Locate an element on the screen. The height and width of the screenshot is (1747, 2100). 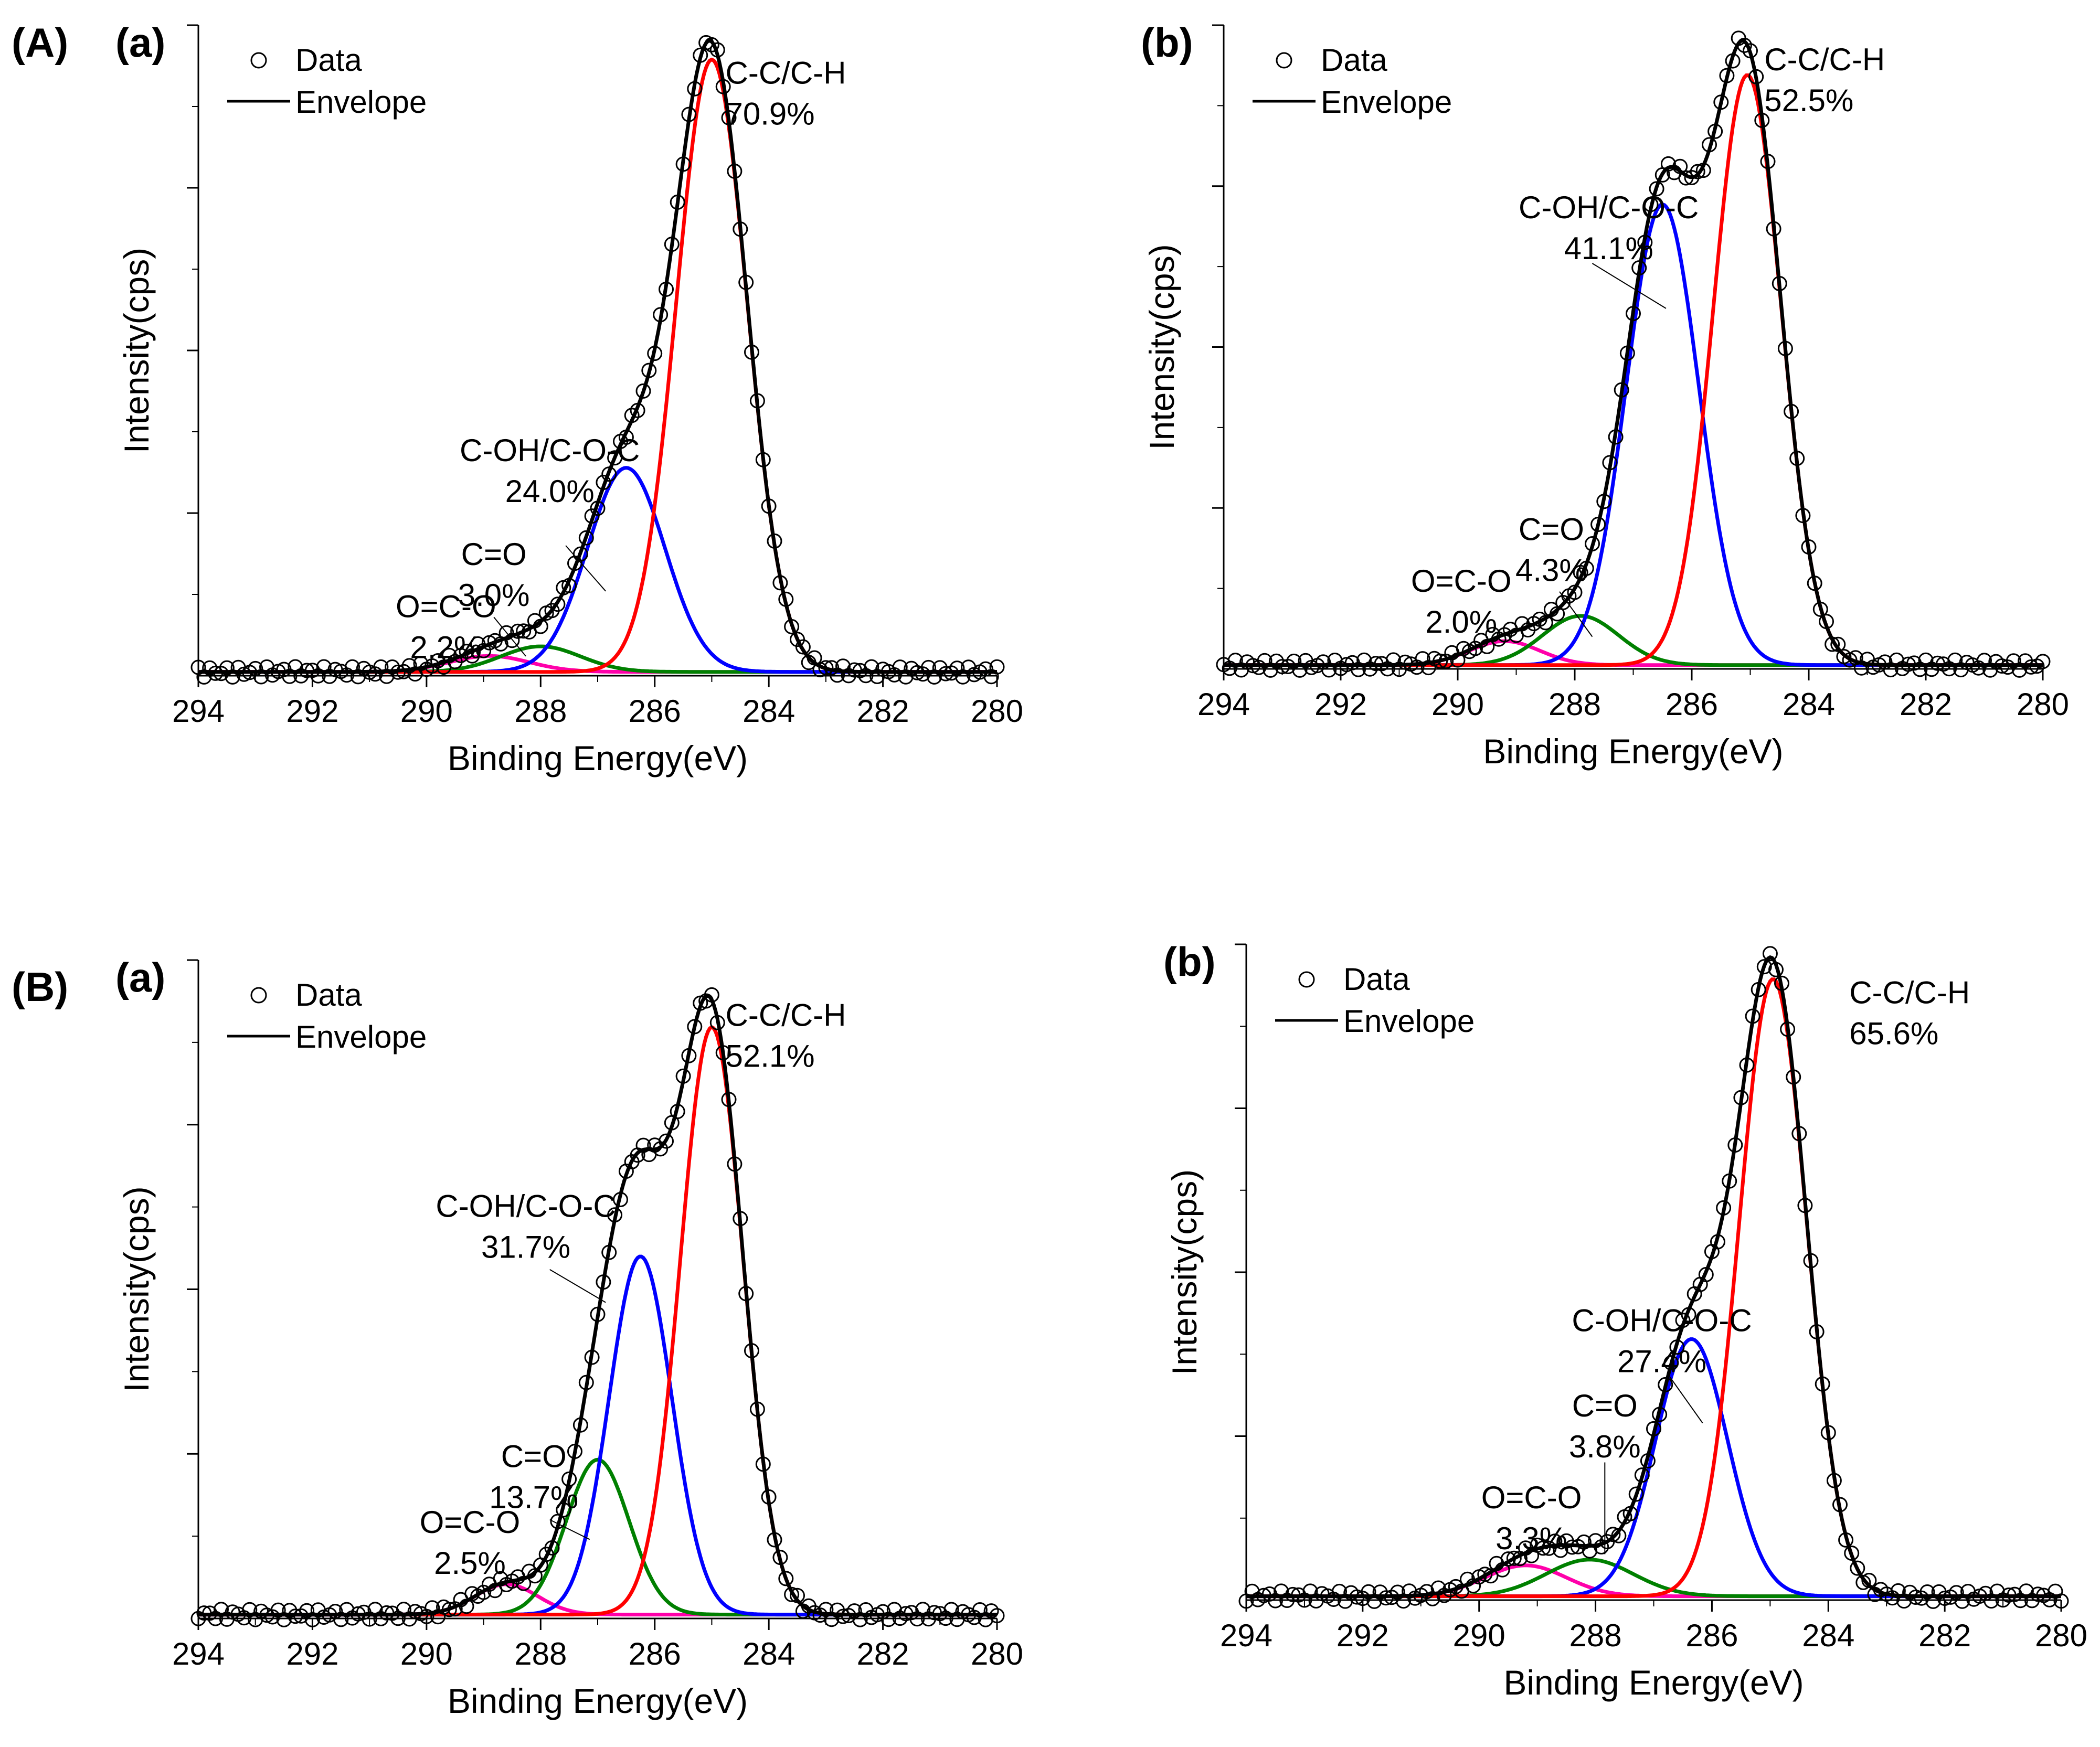
peak-annotation: 52.1% is located at coordinates (770, 1056).